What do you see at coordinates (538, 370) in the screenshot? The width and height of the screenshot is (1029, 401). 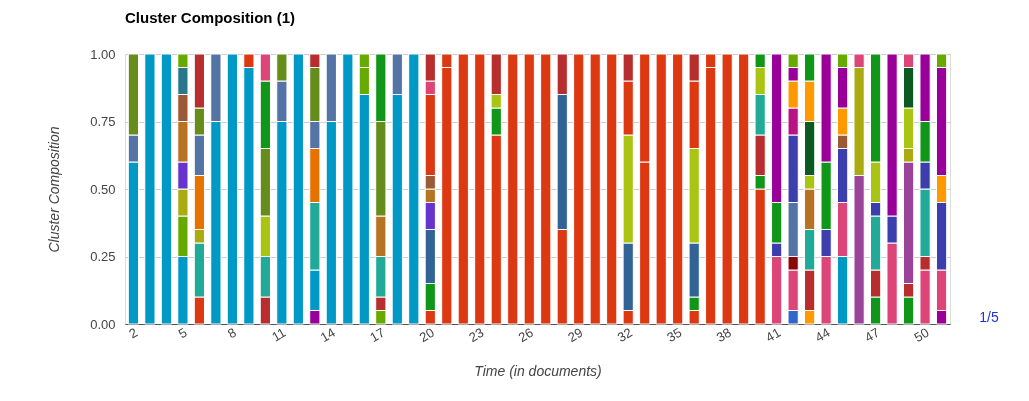 I see `x-axis-title: Time (in documents)` at bounding box center [538, 370].